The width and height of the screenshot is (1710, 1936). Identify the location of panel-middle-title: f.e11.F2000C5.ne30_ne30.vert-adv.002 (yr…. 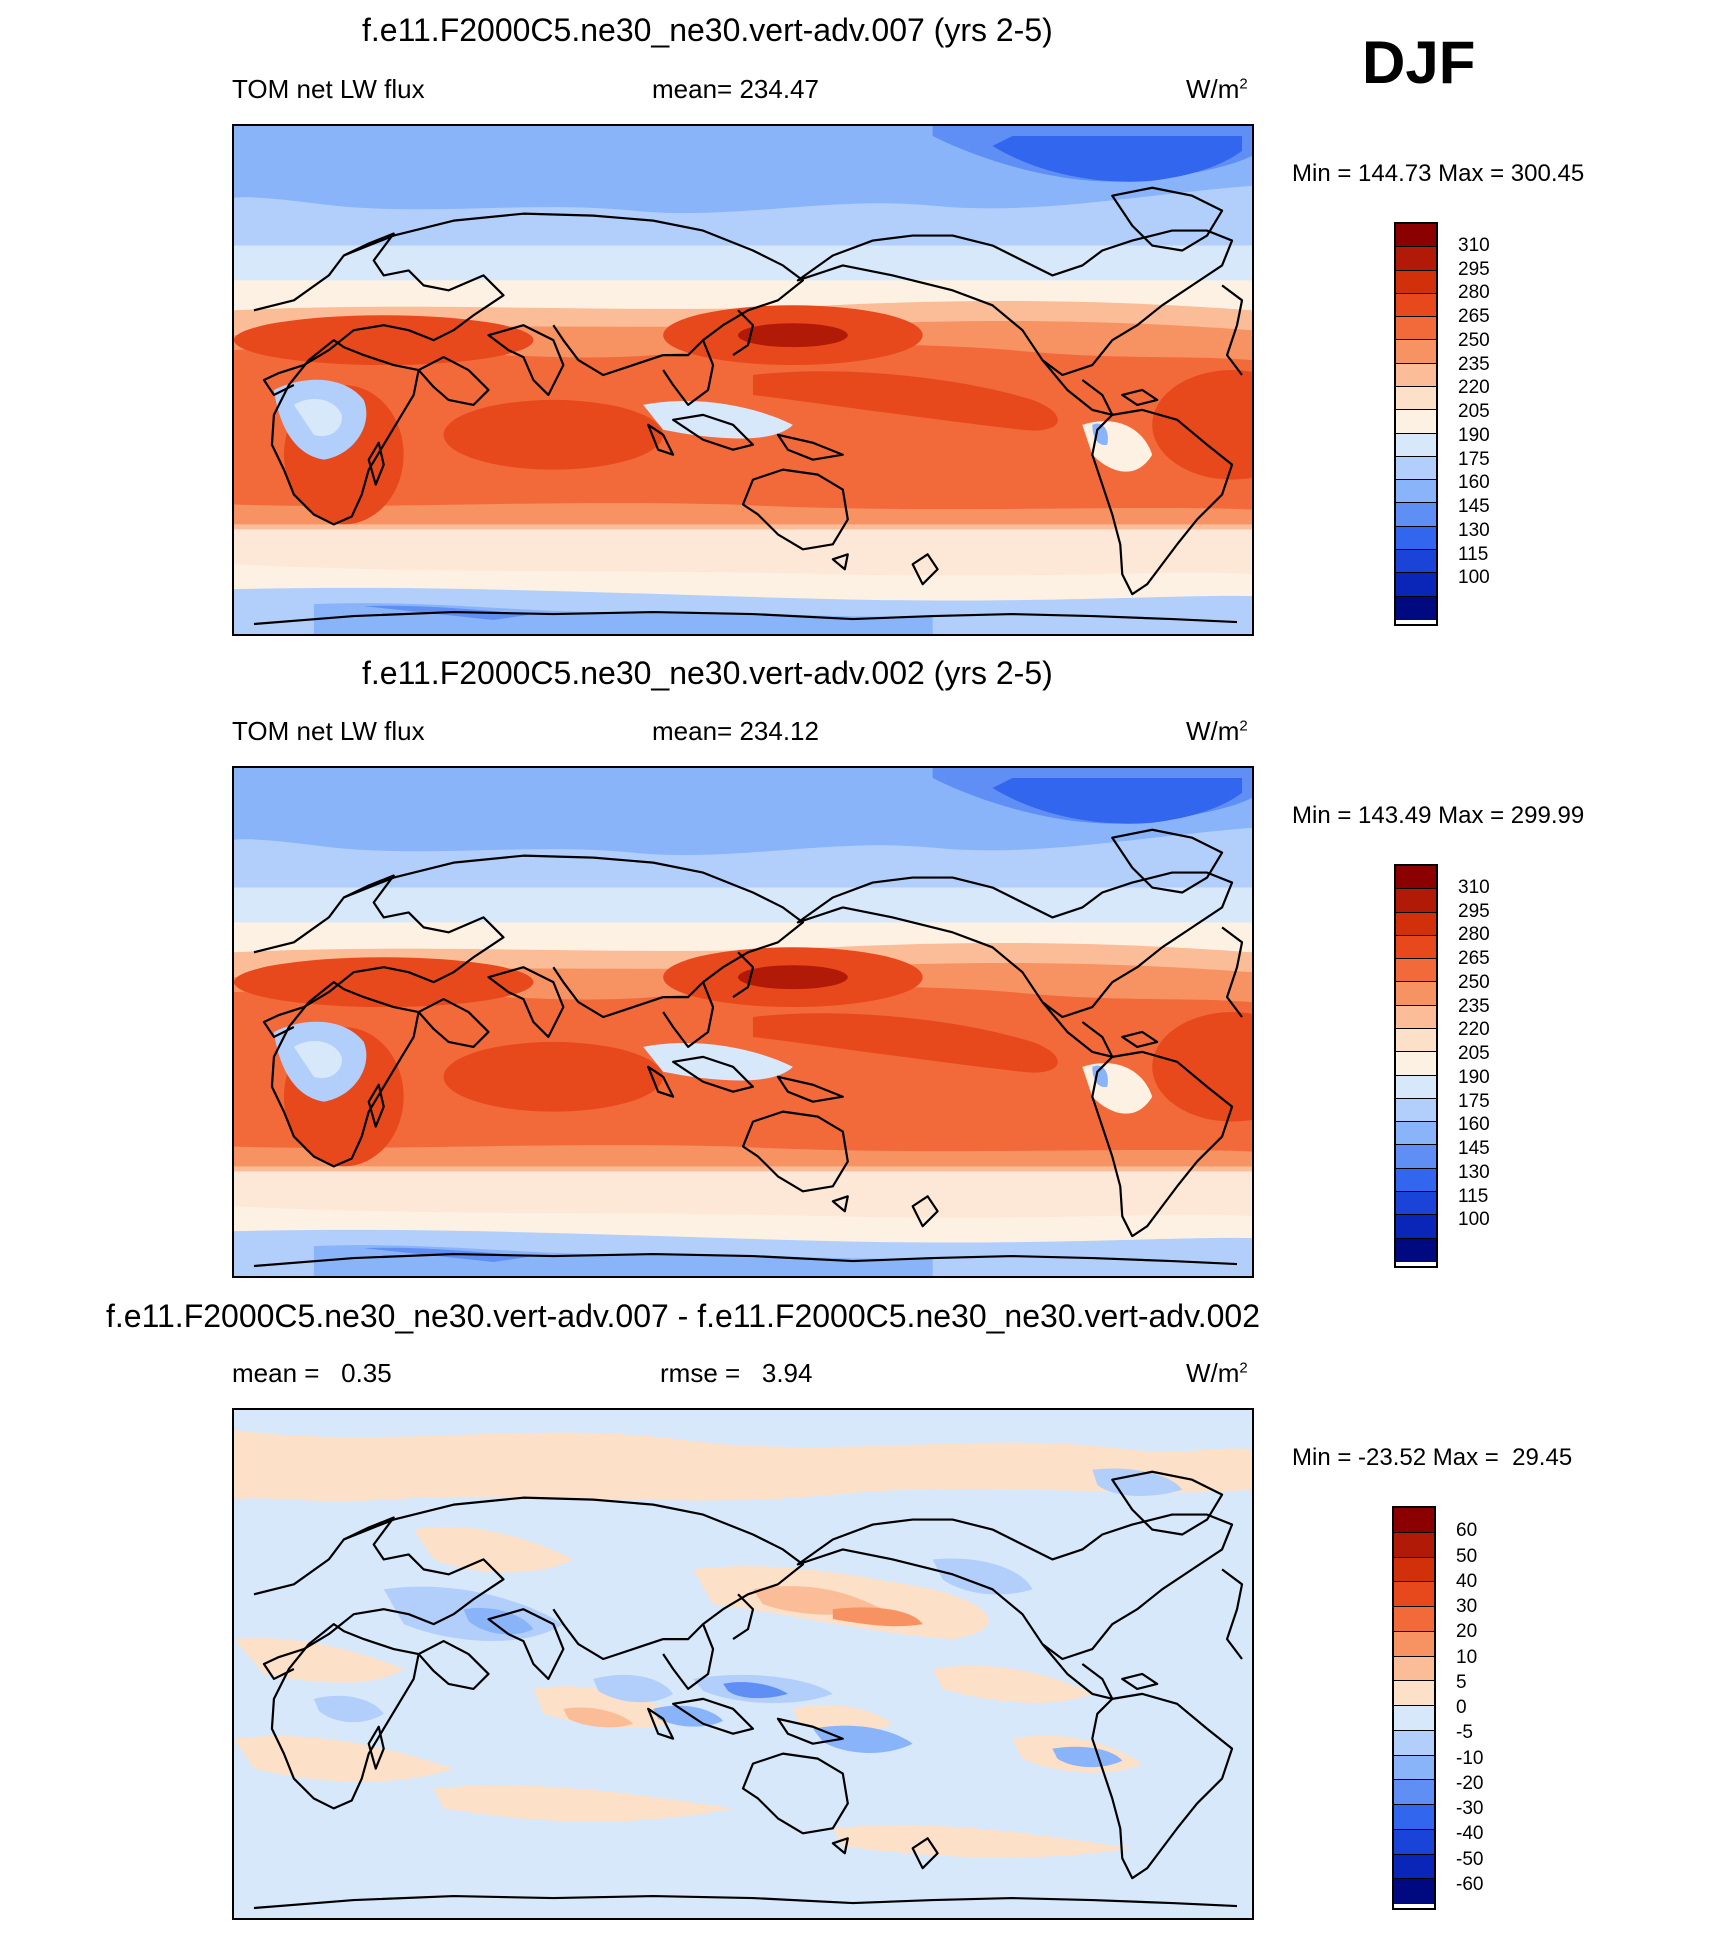
(707, 673).